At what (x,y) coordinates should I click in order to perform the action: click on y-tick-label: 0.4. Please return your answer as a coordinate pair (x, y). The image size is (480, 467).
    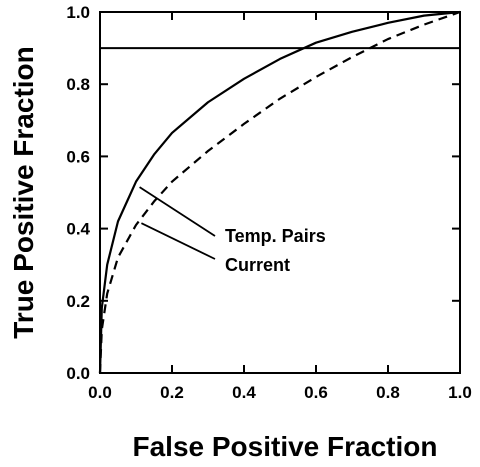
    Looking at the image, I should click on (78, 229).